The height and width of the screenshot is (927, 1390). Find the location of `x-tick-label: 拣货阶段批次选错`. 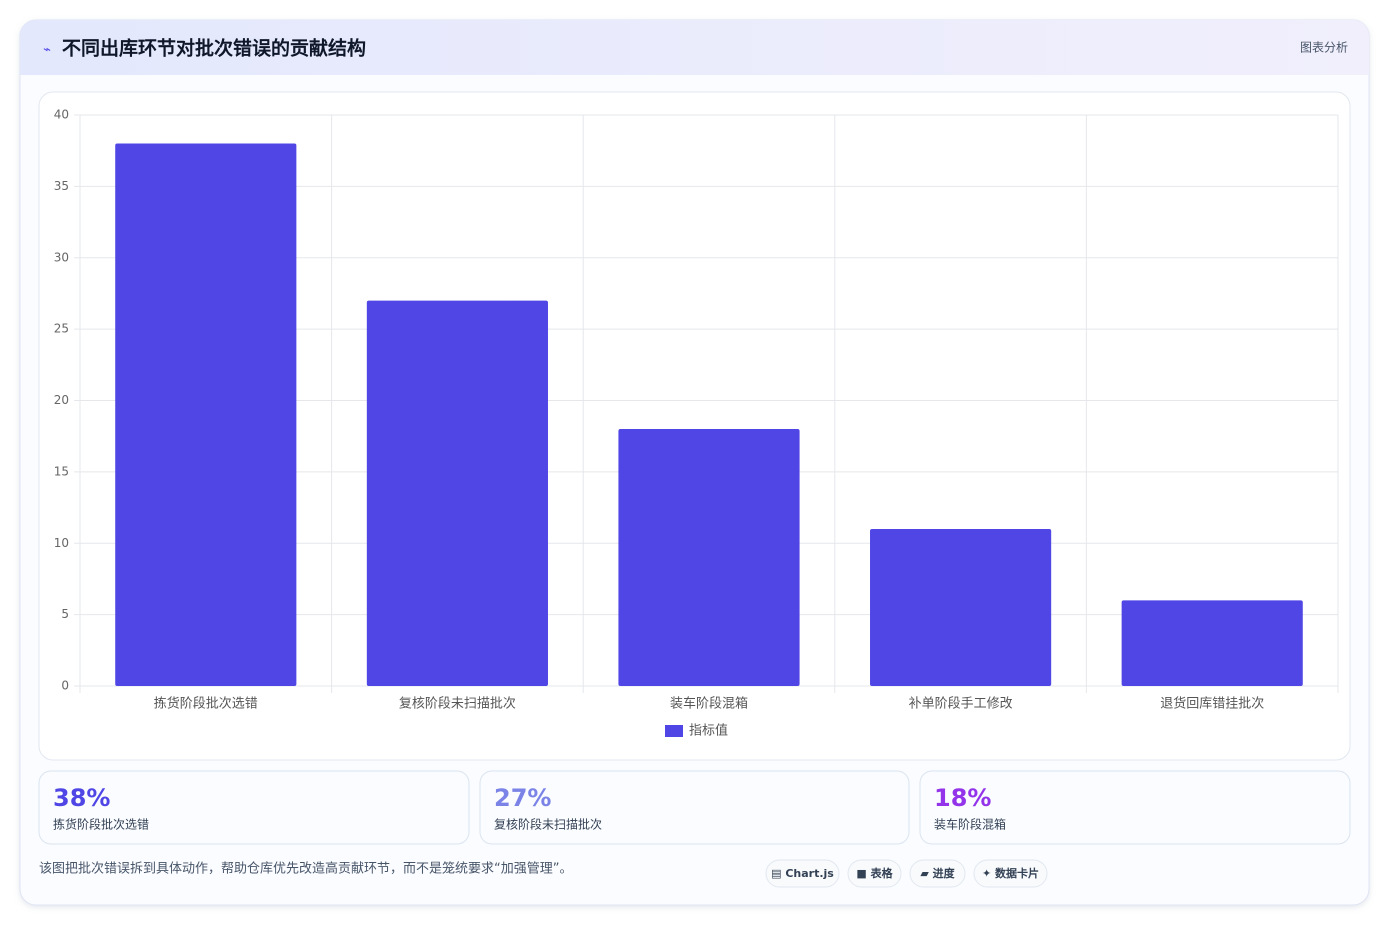

x-tick-label: 拣货阶段批次选错 is located at coordinates (206, 704).